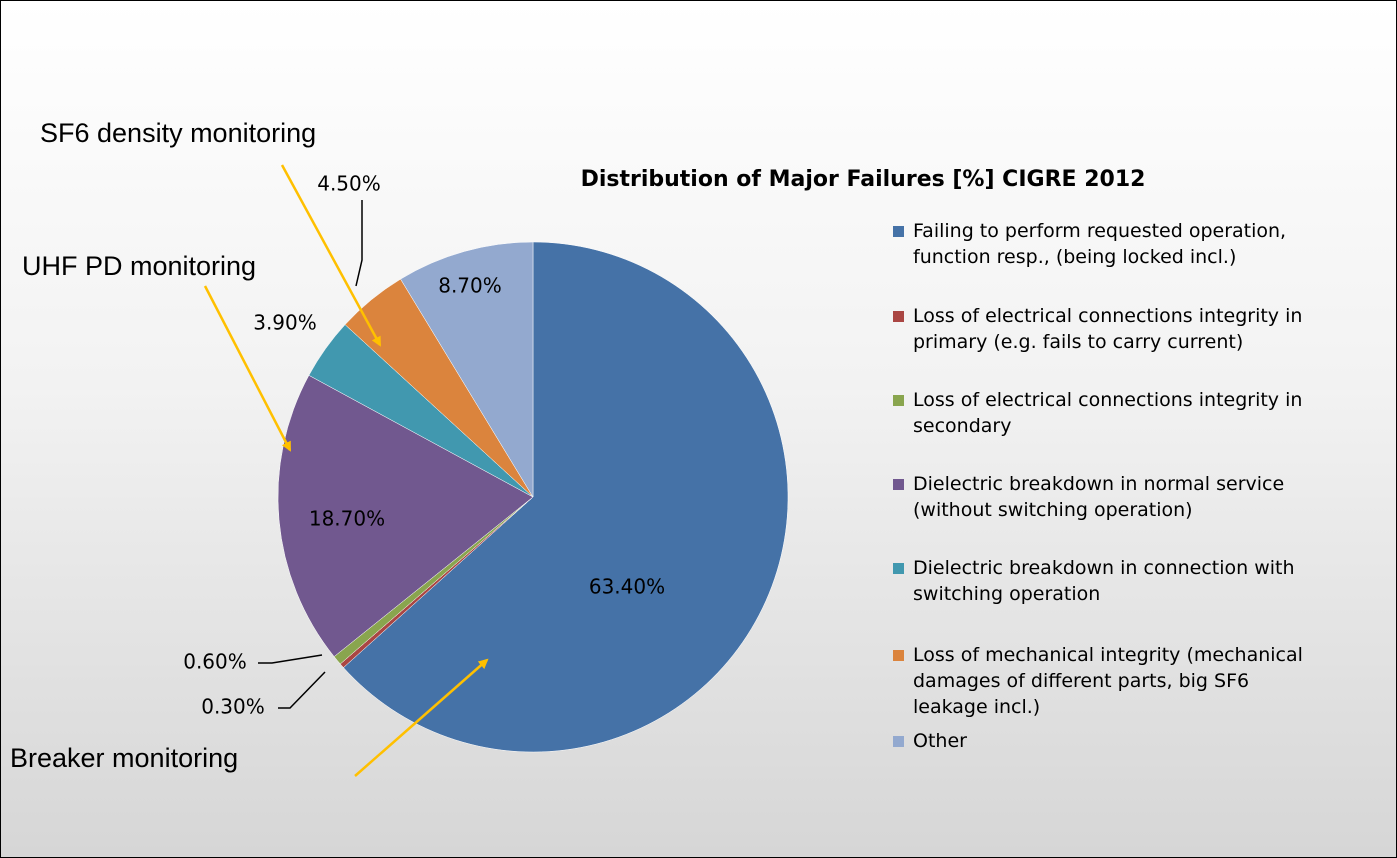 Image resolution: width=1397 pixels, height=858 pixels. I want to click on data-label: 18.70%, so click(347, 519).